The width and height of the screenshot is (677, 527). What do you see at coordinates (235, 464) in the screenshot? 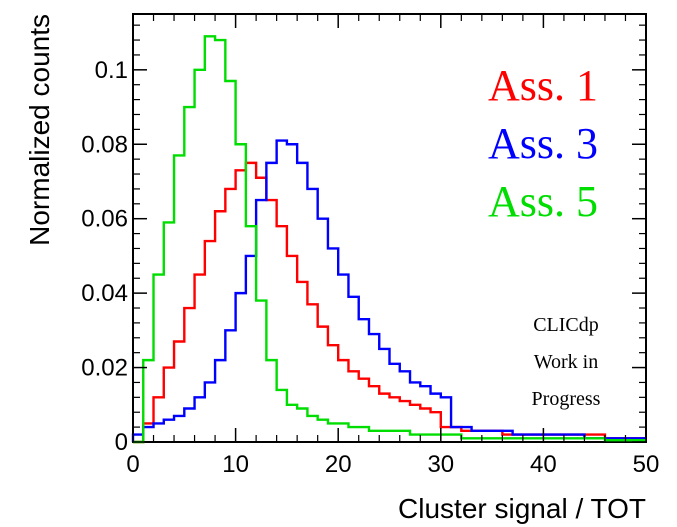
I see `x-tick-label: 10` at bounding box center [235, 464].